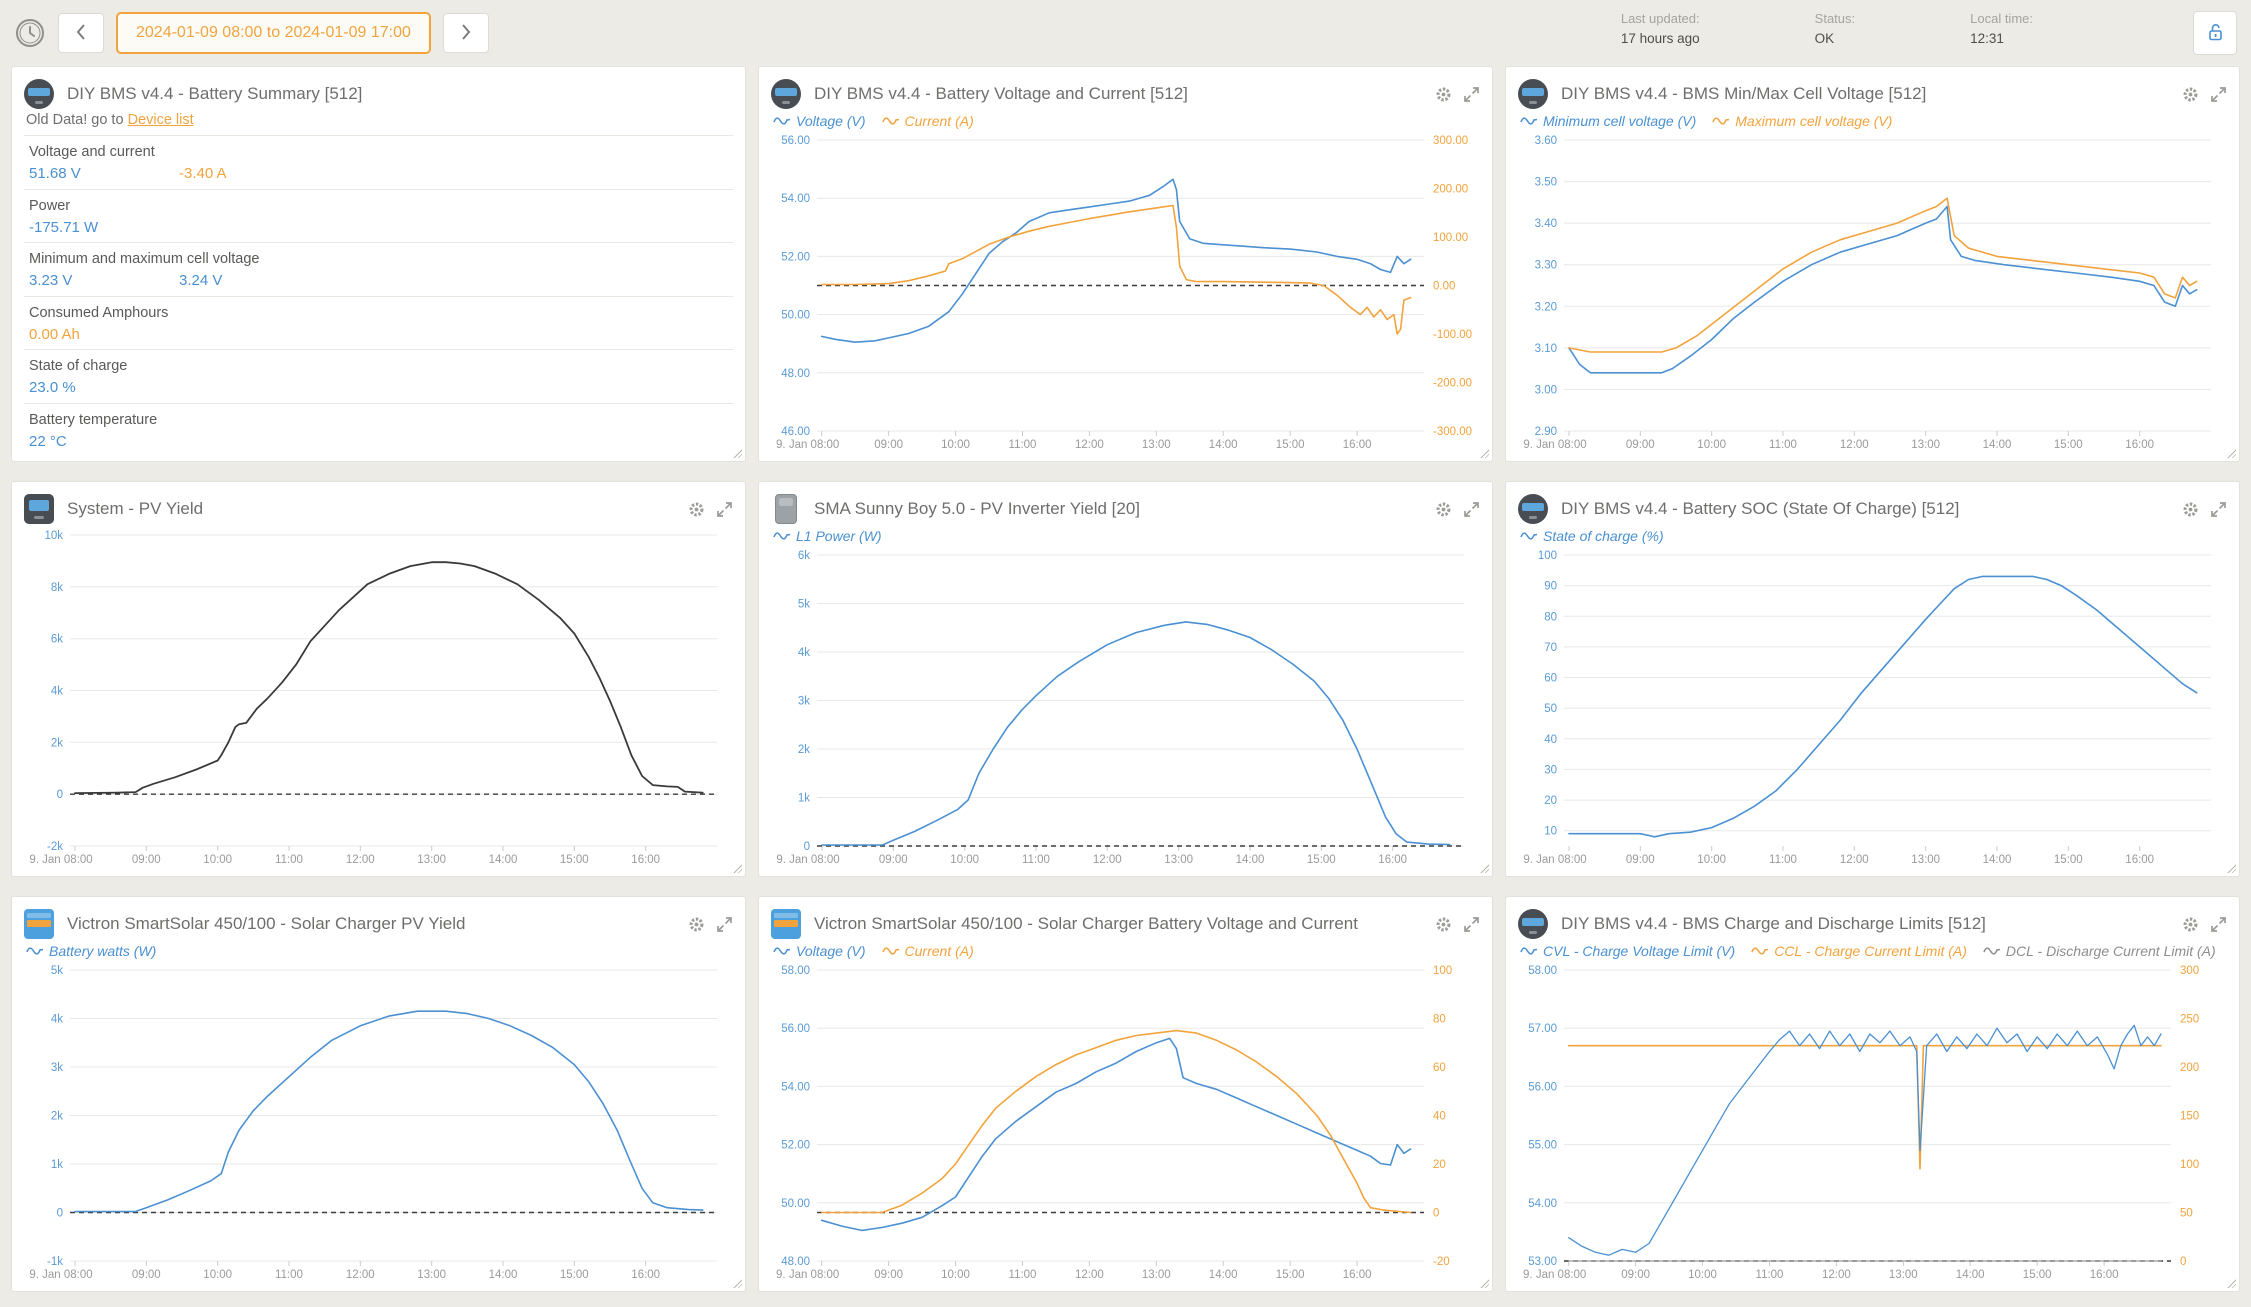 The height and width of the screenshot is (1307, 2251). I want to click on svg-text: 6k, so click(57, 640).